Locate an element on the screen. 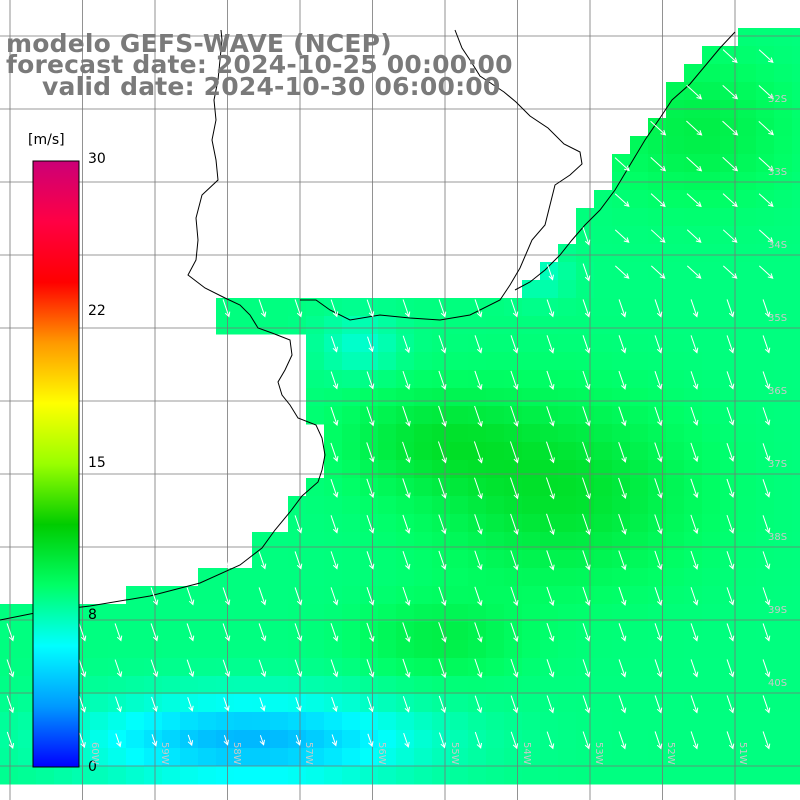 The width and height of the screenshot is (800, 800). colorbar-tick-22: 22 is located at coordinates (97, 311).